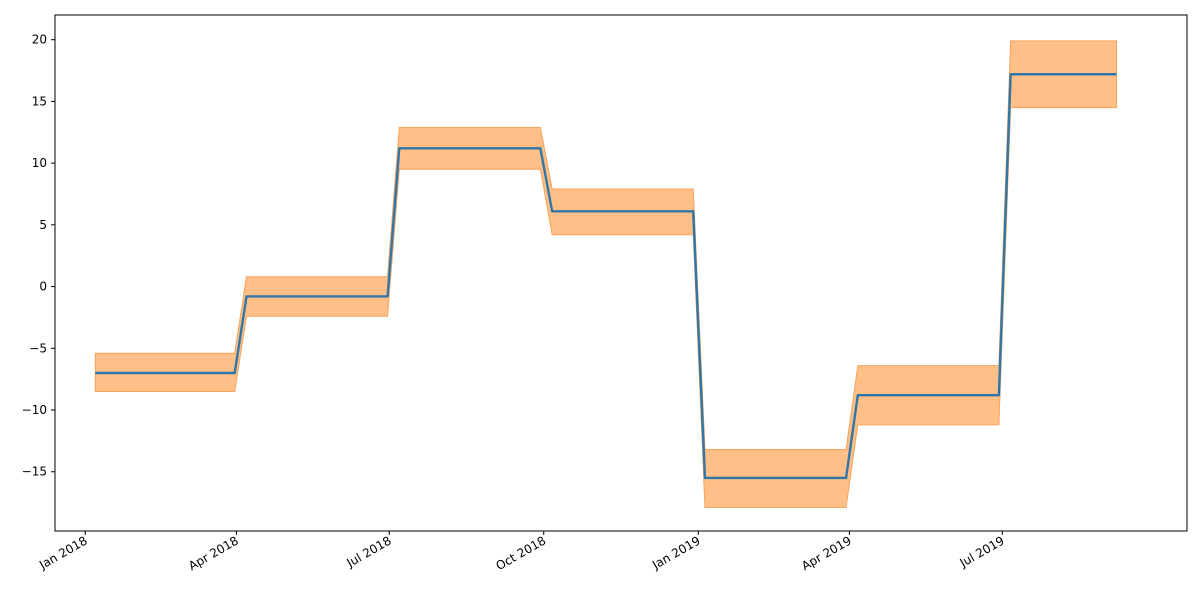 The image size is (1200, 600). What do you see at coordinates (34, 472) in the screenshot?
I see `y-tick-label-0: −15` at bounding box center [34, 472].